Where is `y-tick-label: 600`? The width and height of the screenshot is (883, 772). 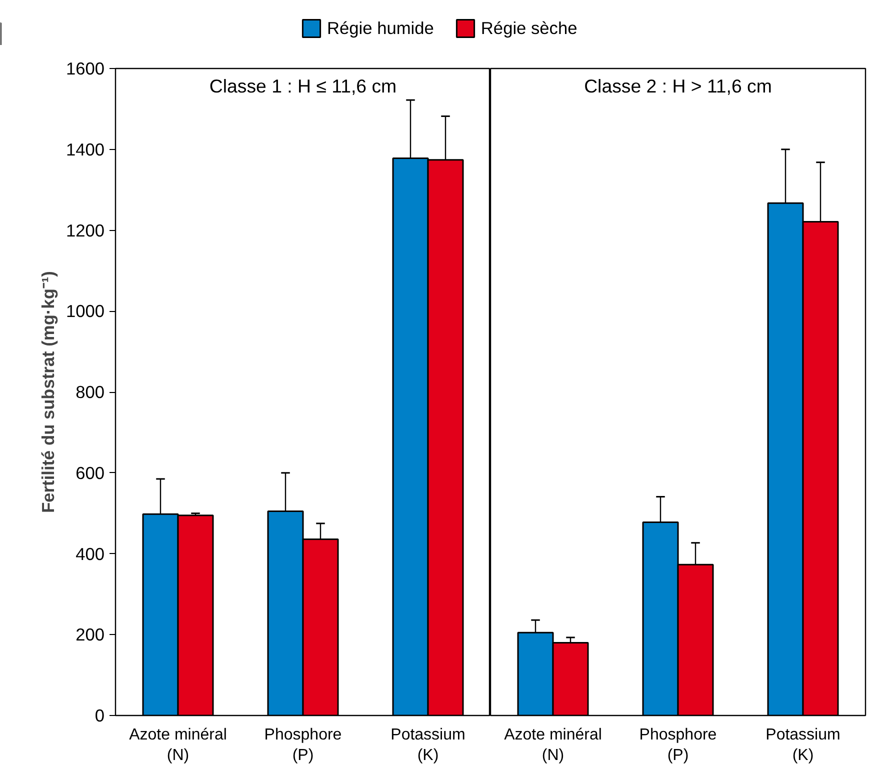
y-tick-label: 600 is located at coordinates (90, 472).